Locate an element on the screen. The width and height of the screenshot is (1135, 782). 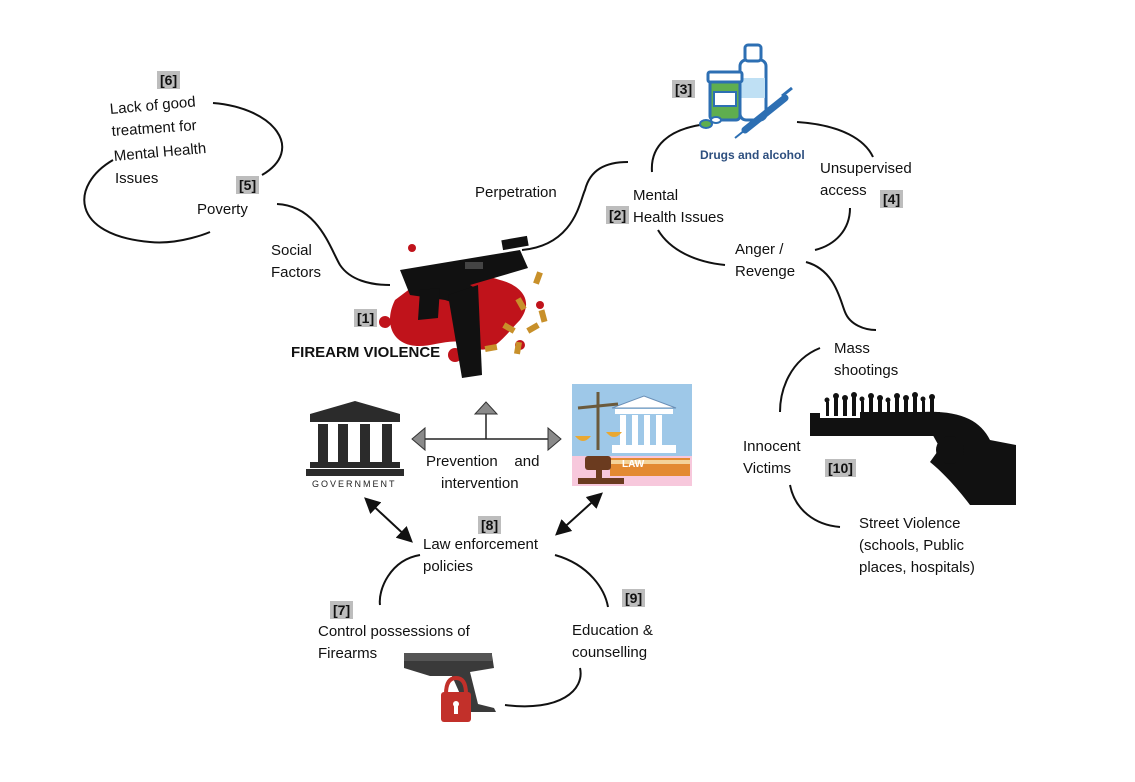
node9-line1: Education & is located at coordinates (612, 630).